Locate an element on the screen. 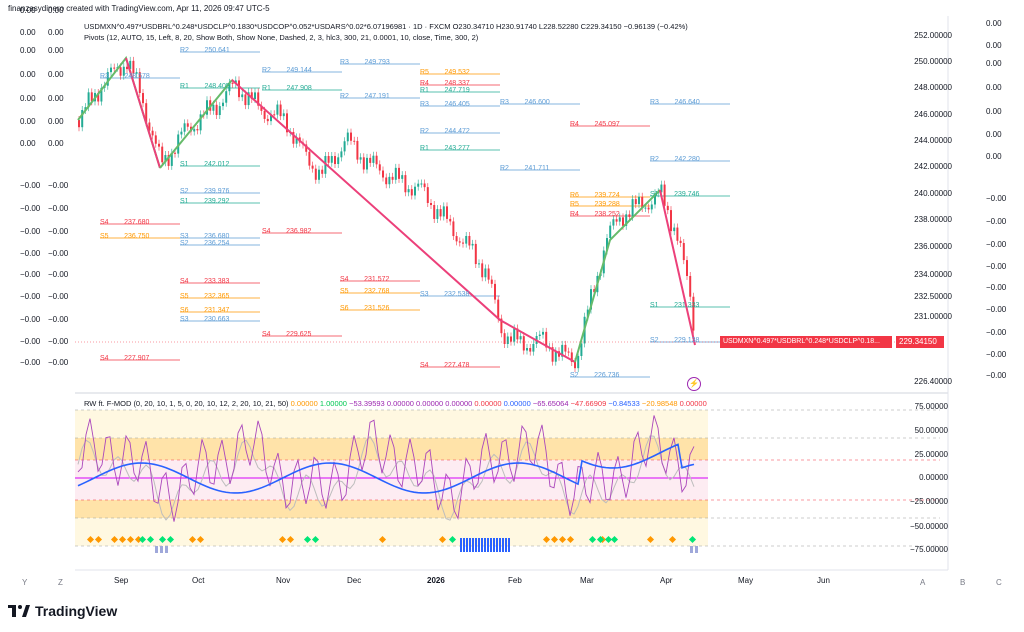  pivot-label: S6 231.347 is located at coordinates (205, 310).